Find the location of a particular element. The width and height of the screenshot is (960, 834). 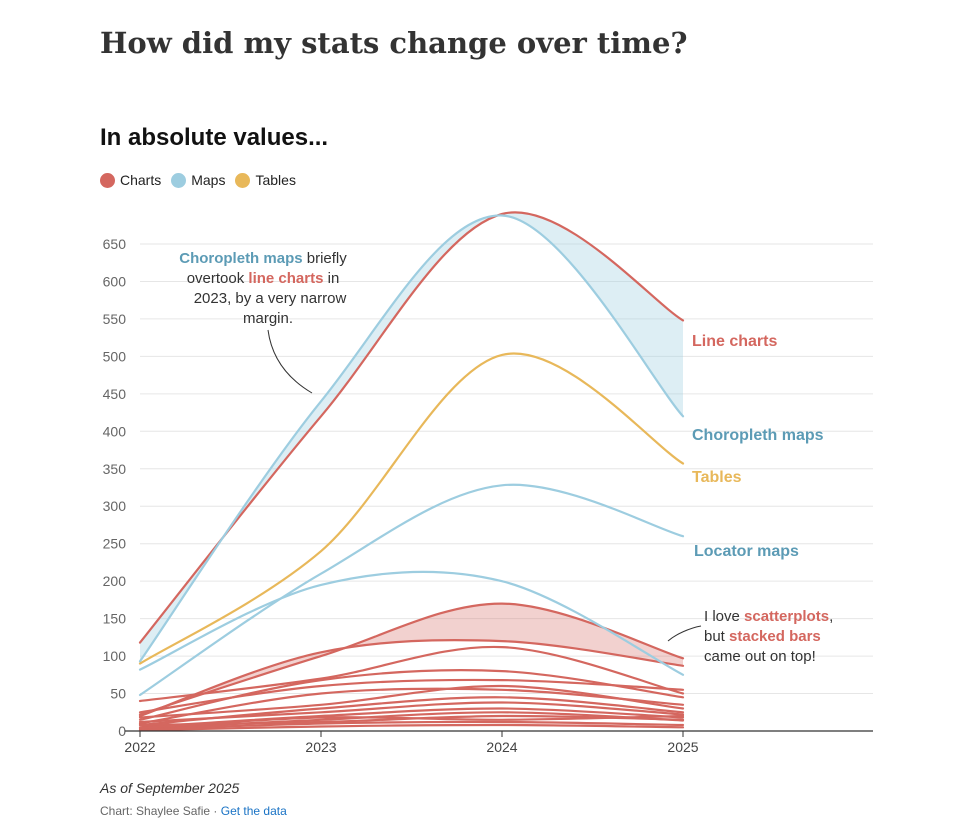

legend-swatch-tables is located at coordinates (243, 180).